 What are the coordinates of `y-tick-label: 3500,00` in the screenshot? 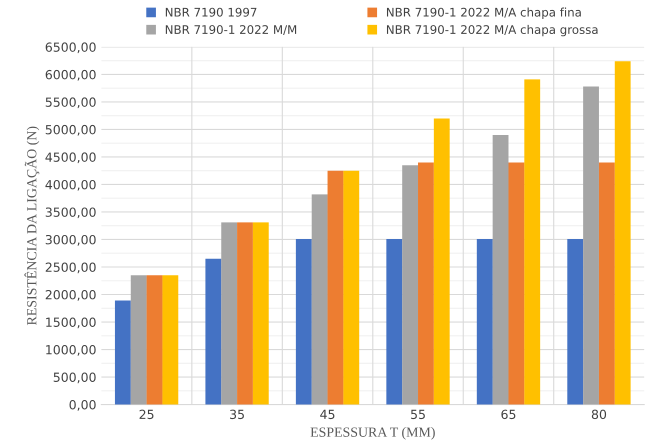 It's located at (71, 212).